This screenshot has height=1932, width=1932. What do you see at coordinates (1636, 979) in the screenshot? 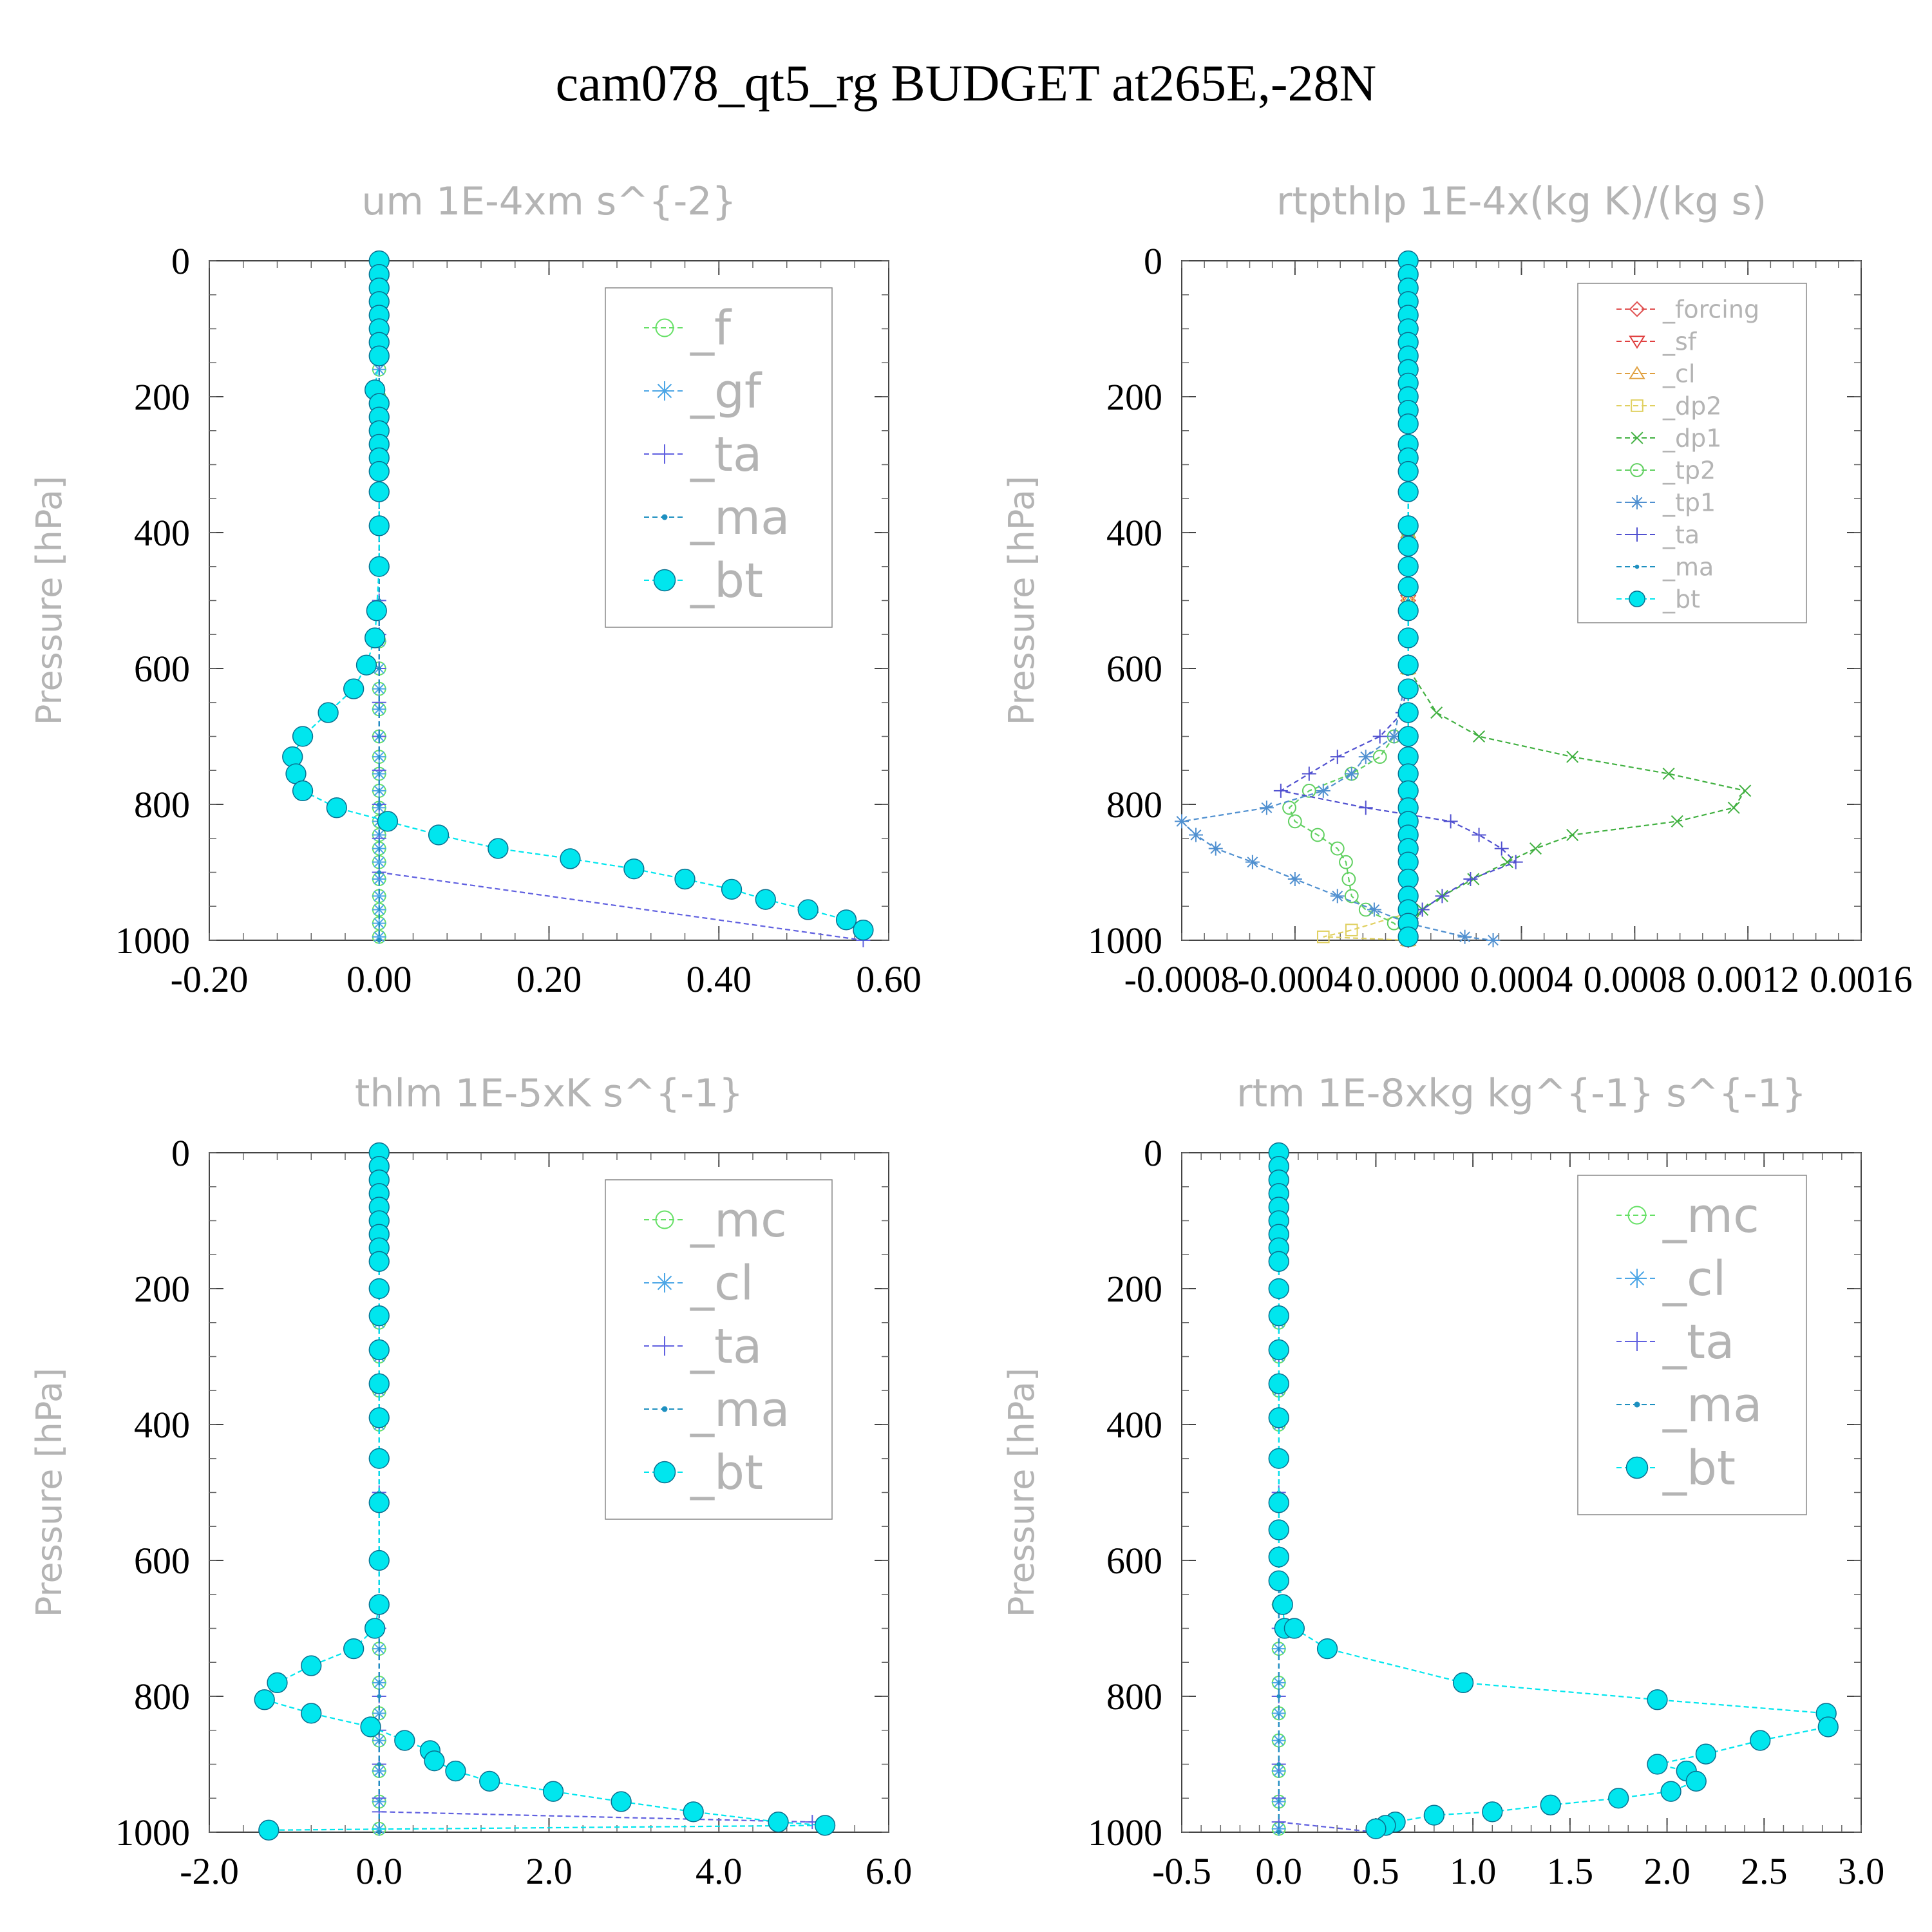
I see `x-tick-label: 0.0008` at bounding box center [1636, 979].